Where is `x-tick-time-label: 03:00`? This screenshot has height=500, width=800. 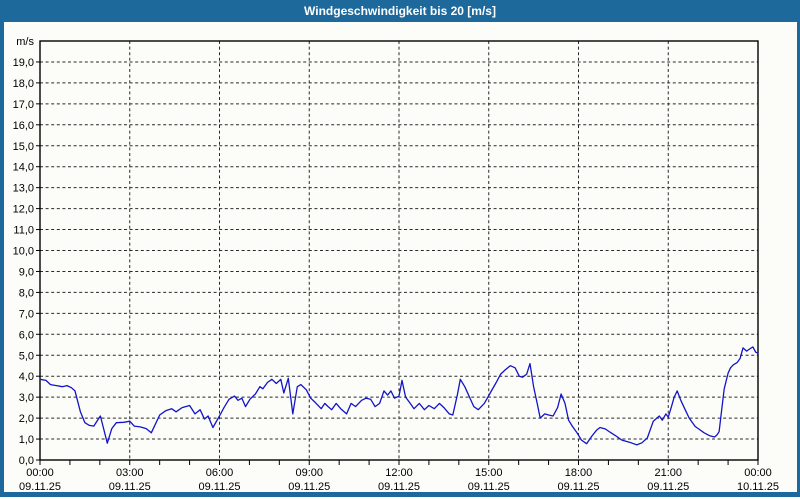
x-tick-time-label: 03:00 is located at coordinates (130, 473).